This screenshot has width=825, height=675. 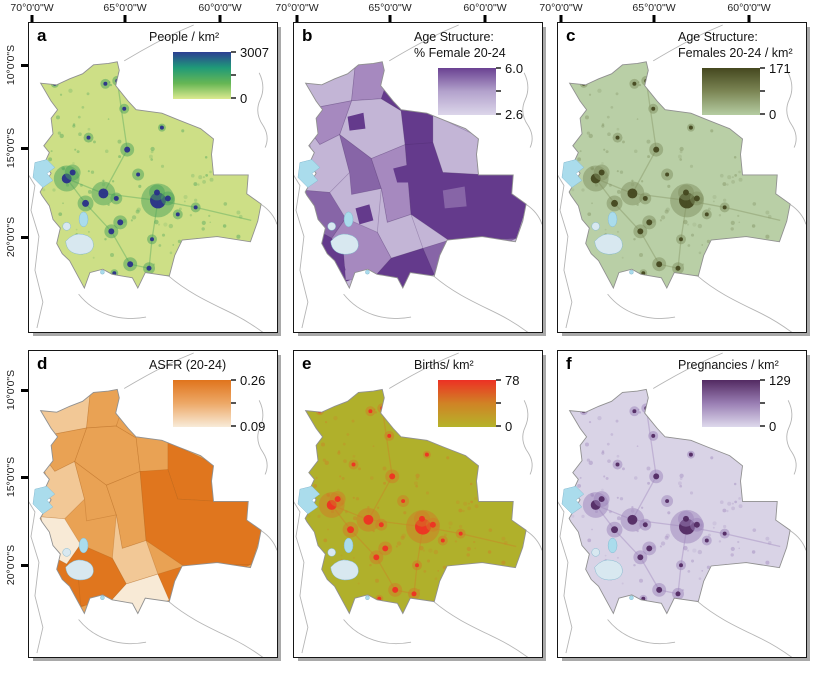 I want to click on legend-max-value: 78, so click(x=512, y=380).